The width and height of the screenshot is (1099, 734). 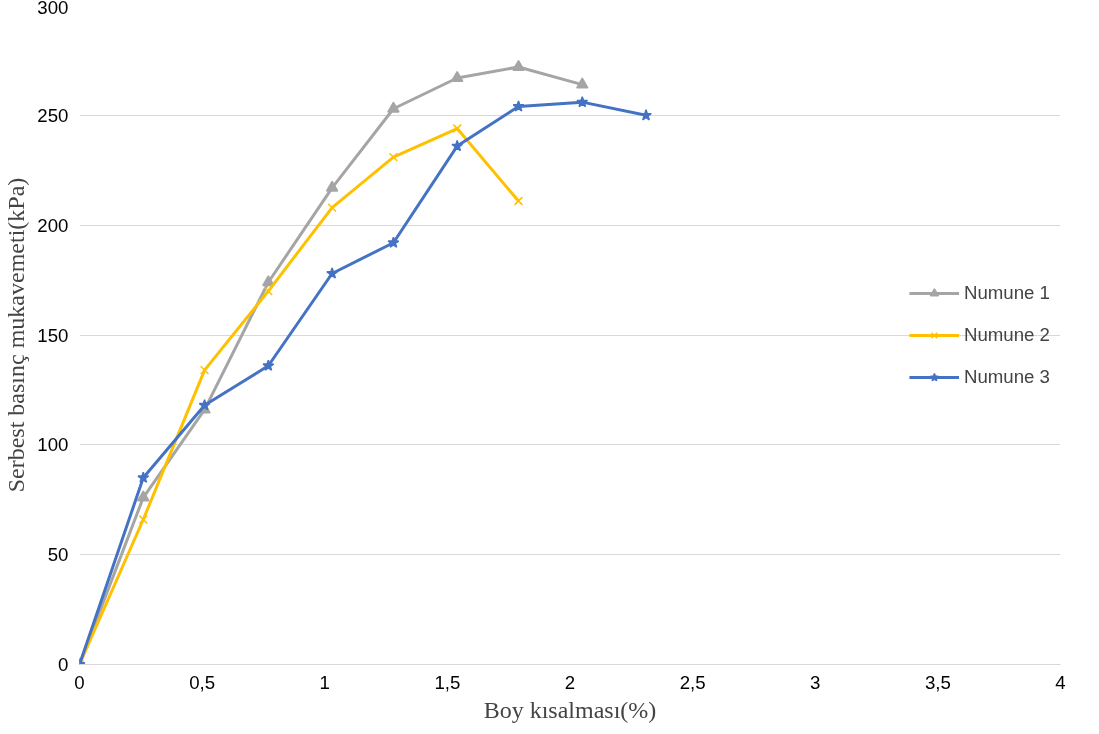 What do you see at coordinates (1006, 334) in the screenshot?
I see `legend-label: Numune 2` at bounding box center [1006, 334].